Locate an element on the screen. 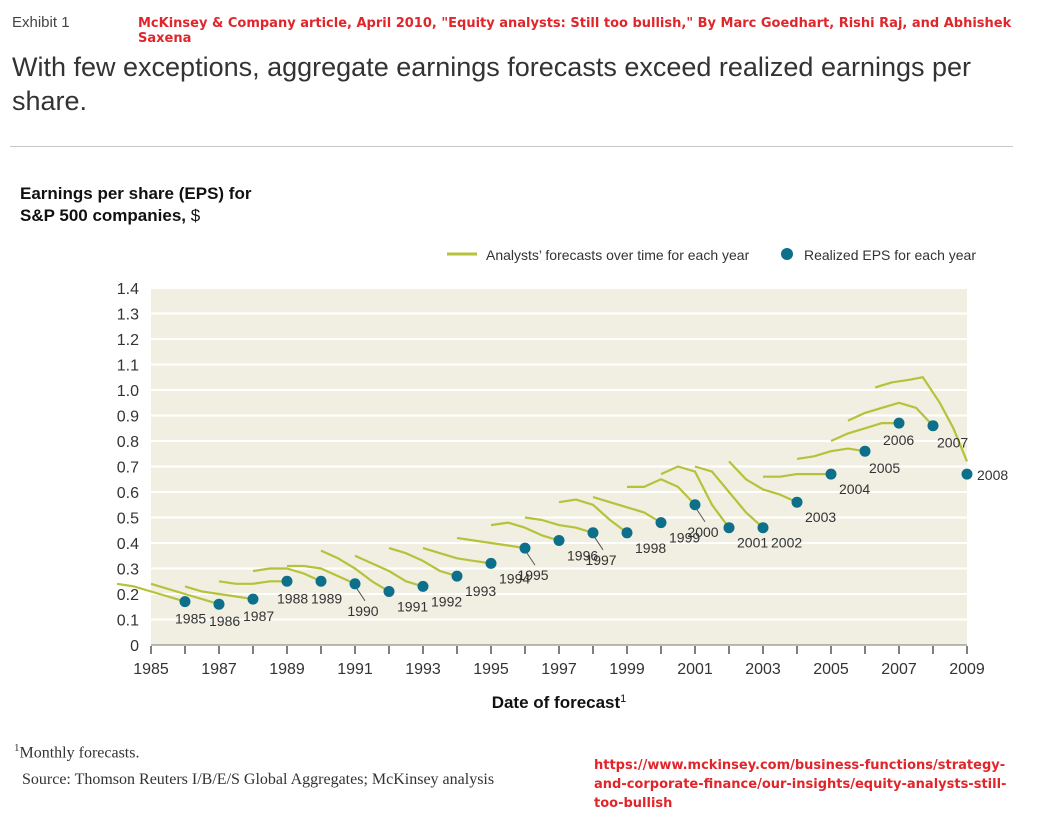 This screenshot has height=813, width=1041. realized-dot-1990 is located at coordinates (355, 584).